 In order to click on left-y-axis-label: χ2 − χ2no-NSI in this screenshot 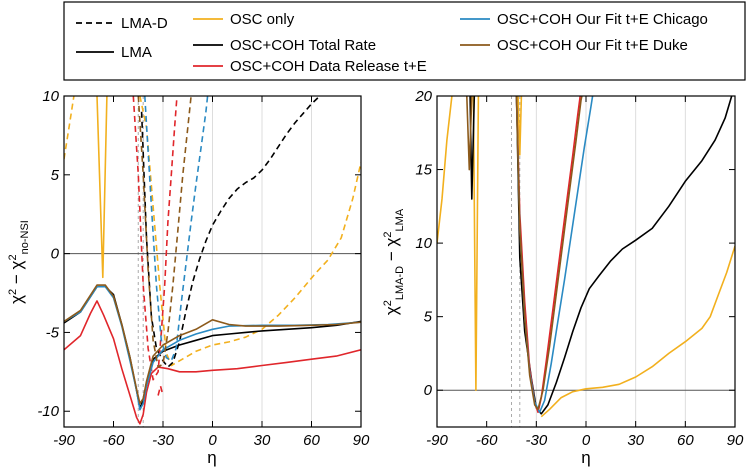, I will do `click(19, 262)`.